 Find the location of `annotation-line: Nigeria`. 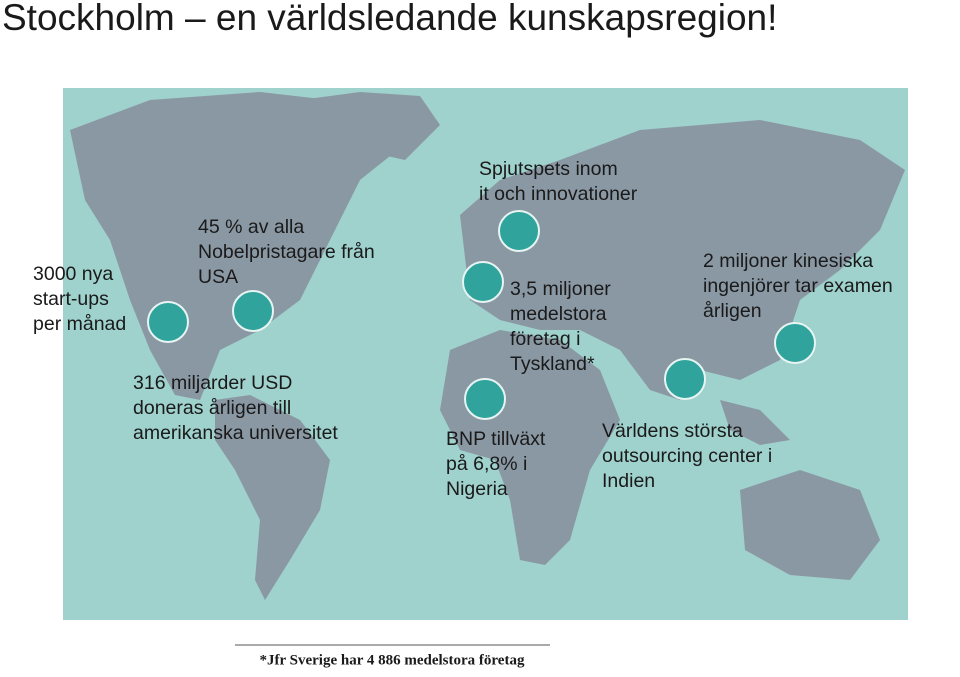

annotation-line: Nigeria is located at coordinates (477, 489).